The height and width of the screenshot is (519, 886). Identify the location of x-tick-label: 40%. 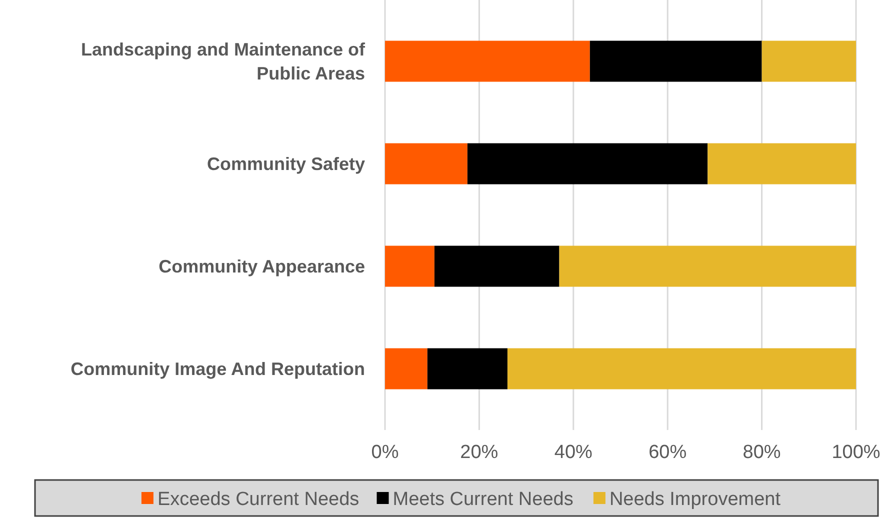
(573, 452).